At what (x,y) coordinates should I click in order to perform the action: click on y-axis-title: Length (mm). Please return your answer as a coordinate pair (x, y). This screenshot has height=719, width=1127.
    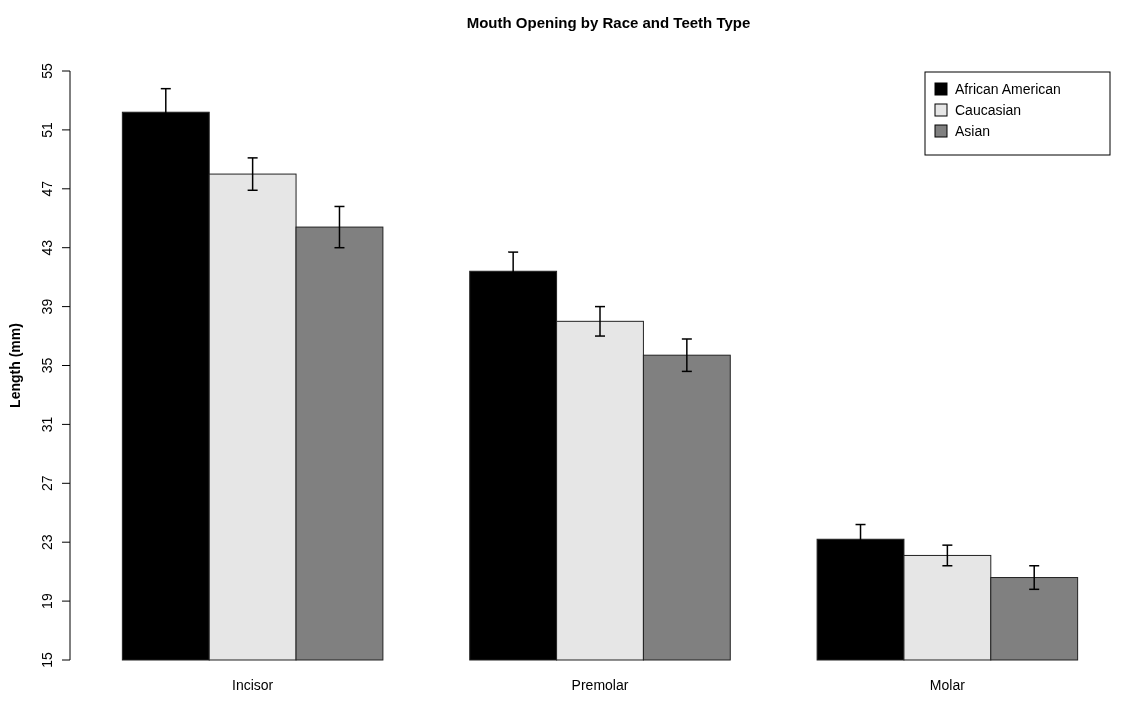
    Looking at the image, I should click on (15, 365).